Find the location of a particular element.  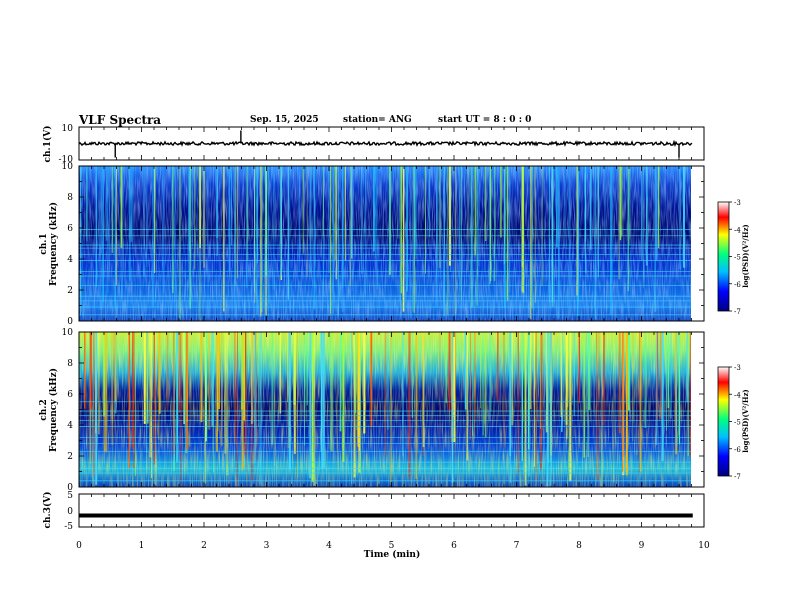

ch2-spectrogram-ylabel2: Frequency (kHz) is located at coordinates (53, 410).